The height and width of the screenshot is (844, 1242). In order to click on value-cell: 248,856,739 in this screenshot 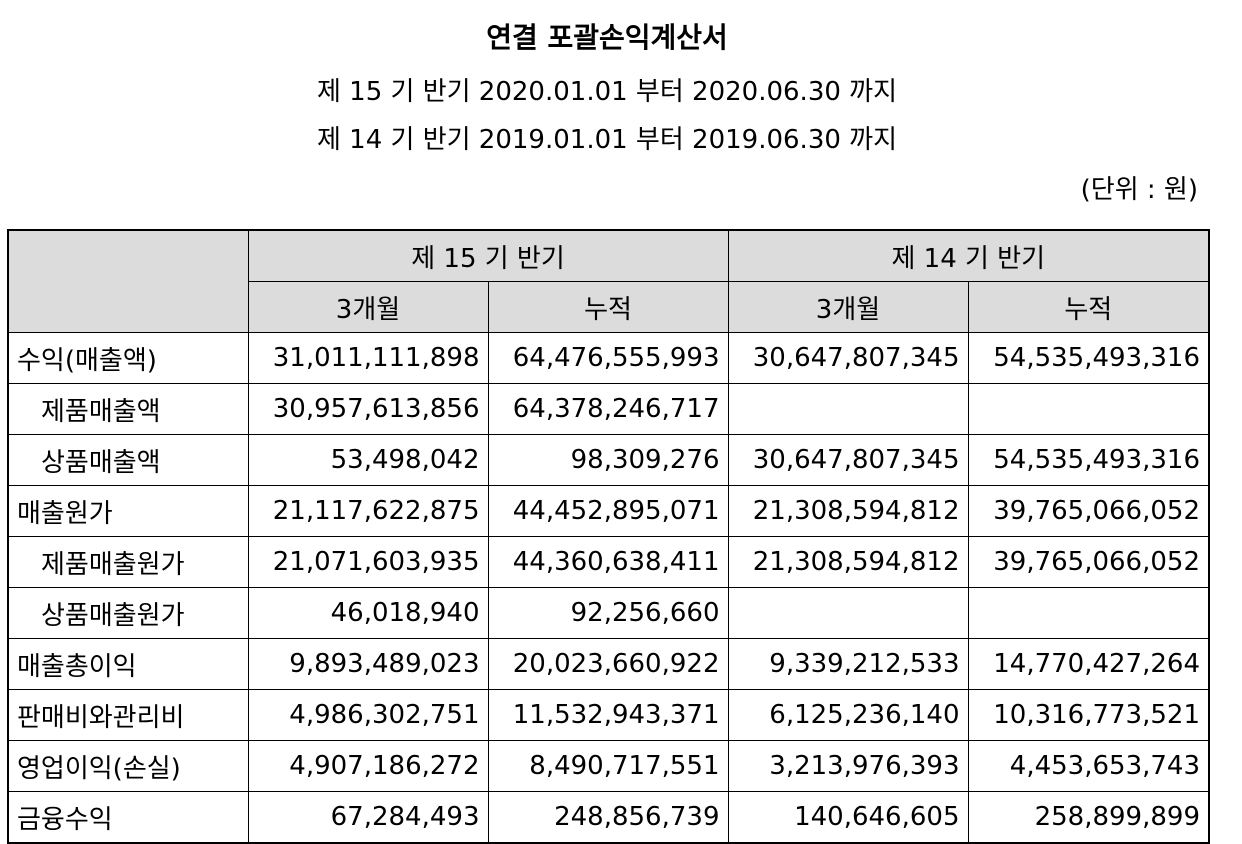, I will do `click(608, 817)`.